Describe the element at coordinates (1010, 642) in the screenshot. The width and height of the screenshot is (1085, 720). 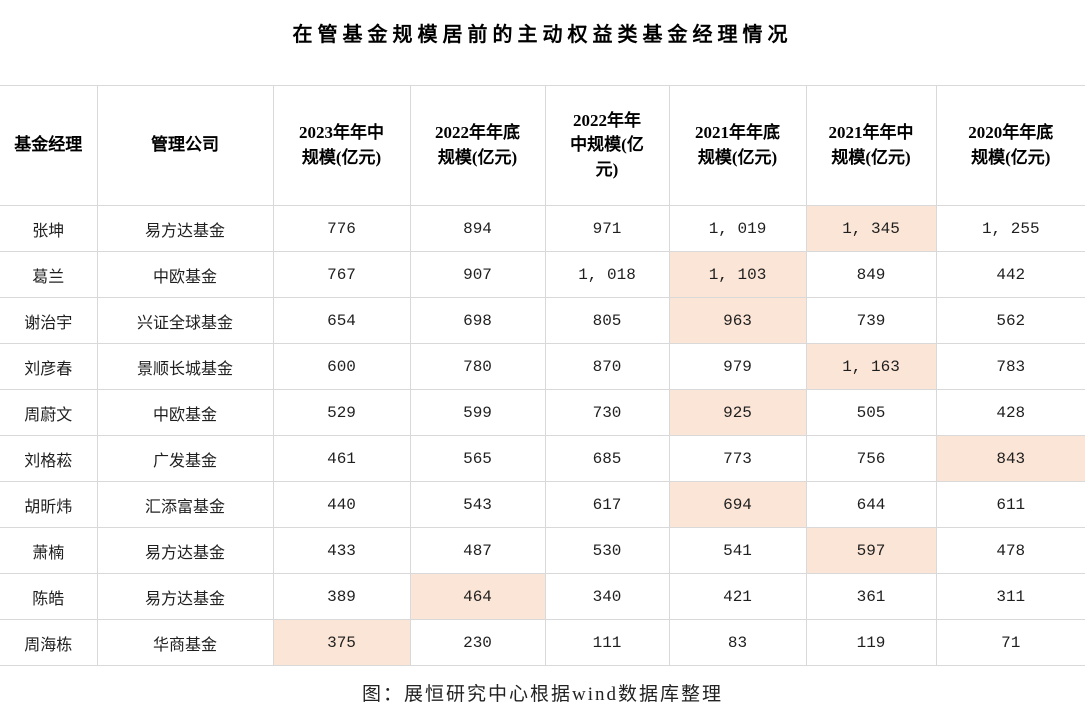
I see `value-cell: 71` at that location.